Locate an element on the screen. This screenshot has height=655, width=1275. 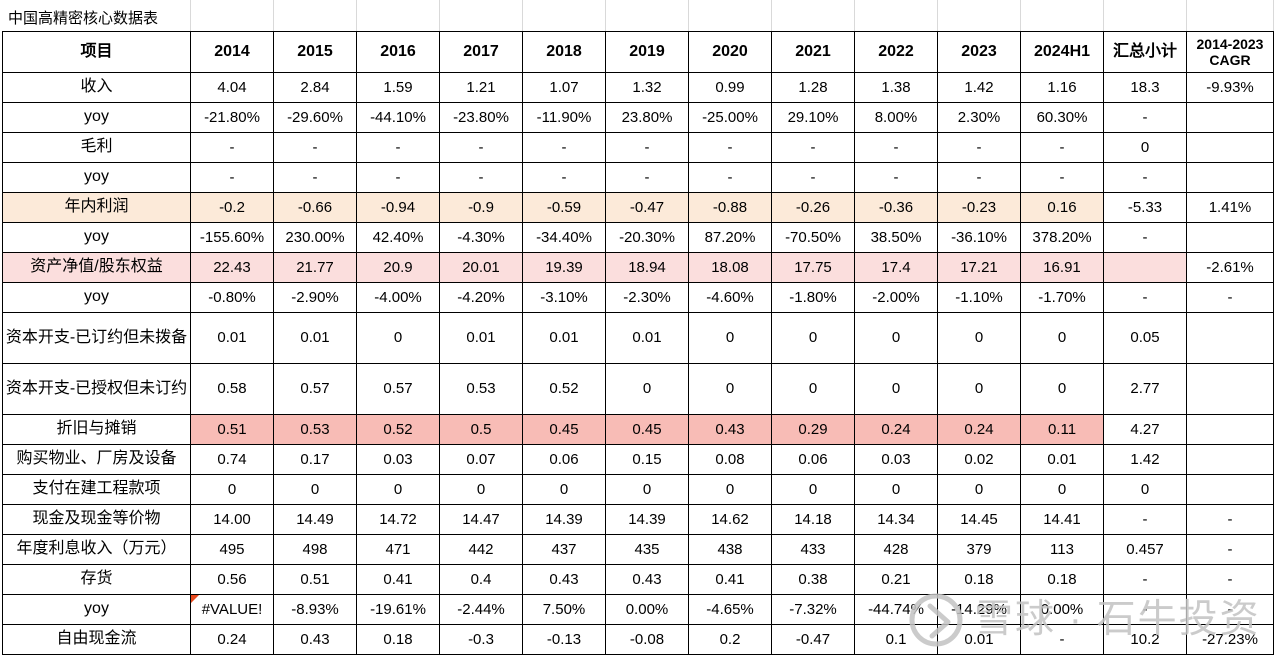
table-cell: -0.66 is located at coordinates (315, 207).